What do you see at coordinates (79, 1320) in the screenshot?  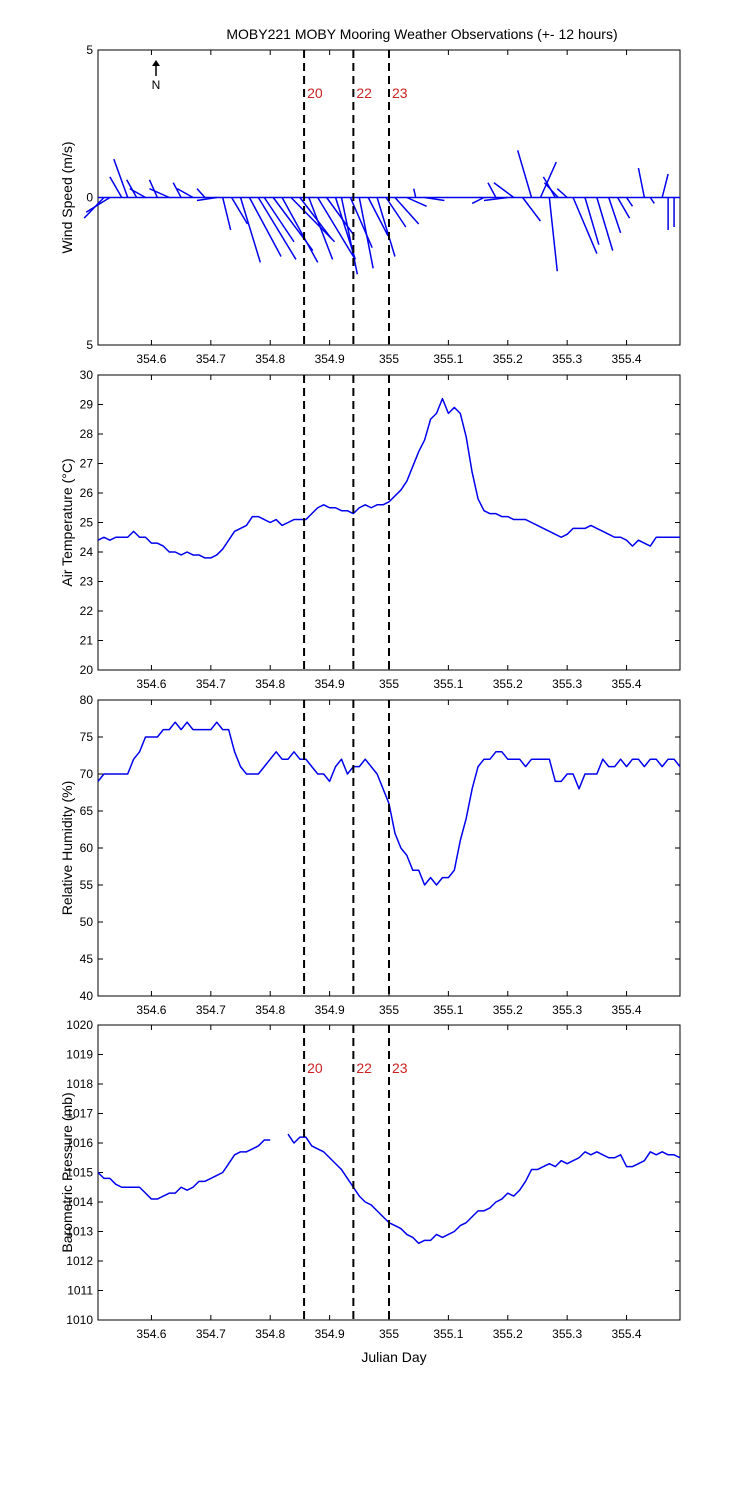 I see `pressure-y-tick-label: 1010` at bounding box center [79, 1320].